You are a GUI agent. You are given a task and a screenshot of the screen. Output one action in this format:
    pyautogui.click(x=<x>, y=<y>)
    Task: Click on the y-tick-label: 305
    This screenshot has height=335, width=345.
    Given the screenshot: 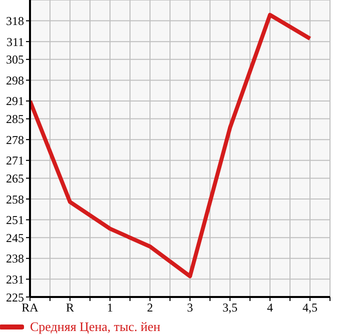 What is the action you would take?
    pyautogui.click(x=15, y=59)
    